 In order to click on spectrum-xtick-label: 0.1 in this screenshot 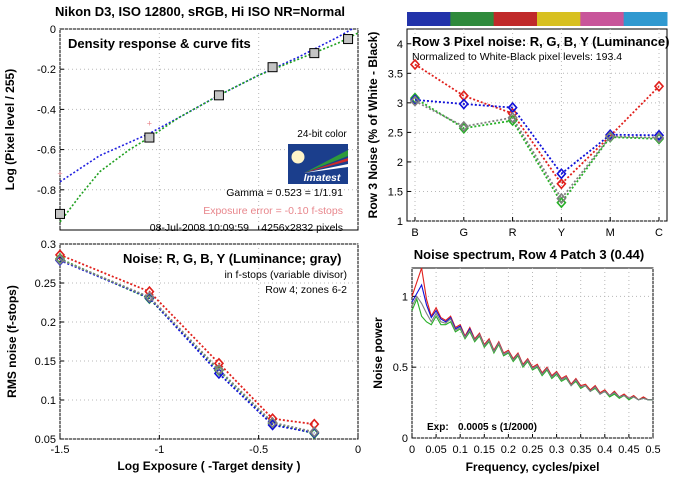, I will do `click(460, 450)`.